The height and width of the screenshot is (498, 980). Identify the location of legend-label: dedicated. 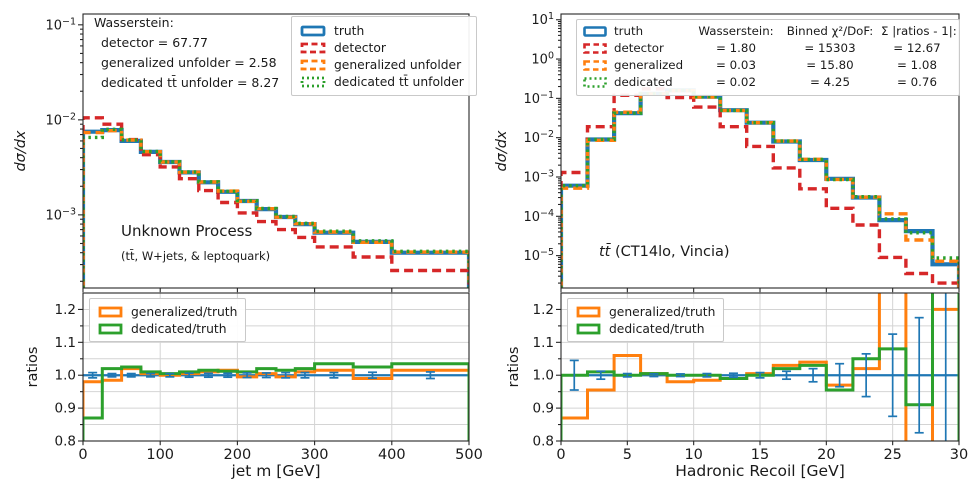
(643, 82).